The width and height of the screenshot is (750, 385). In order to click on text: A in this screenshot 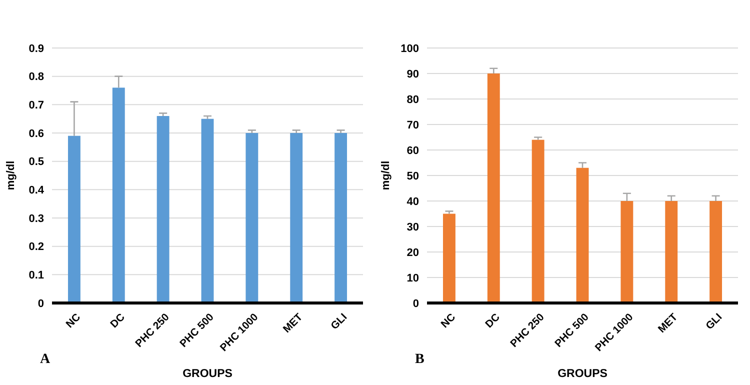, I will do `click(45, 359)`.